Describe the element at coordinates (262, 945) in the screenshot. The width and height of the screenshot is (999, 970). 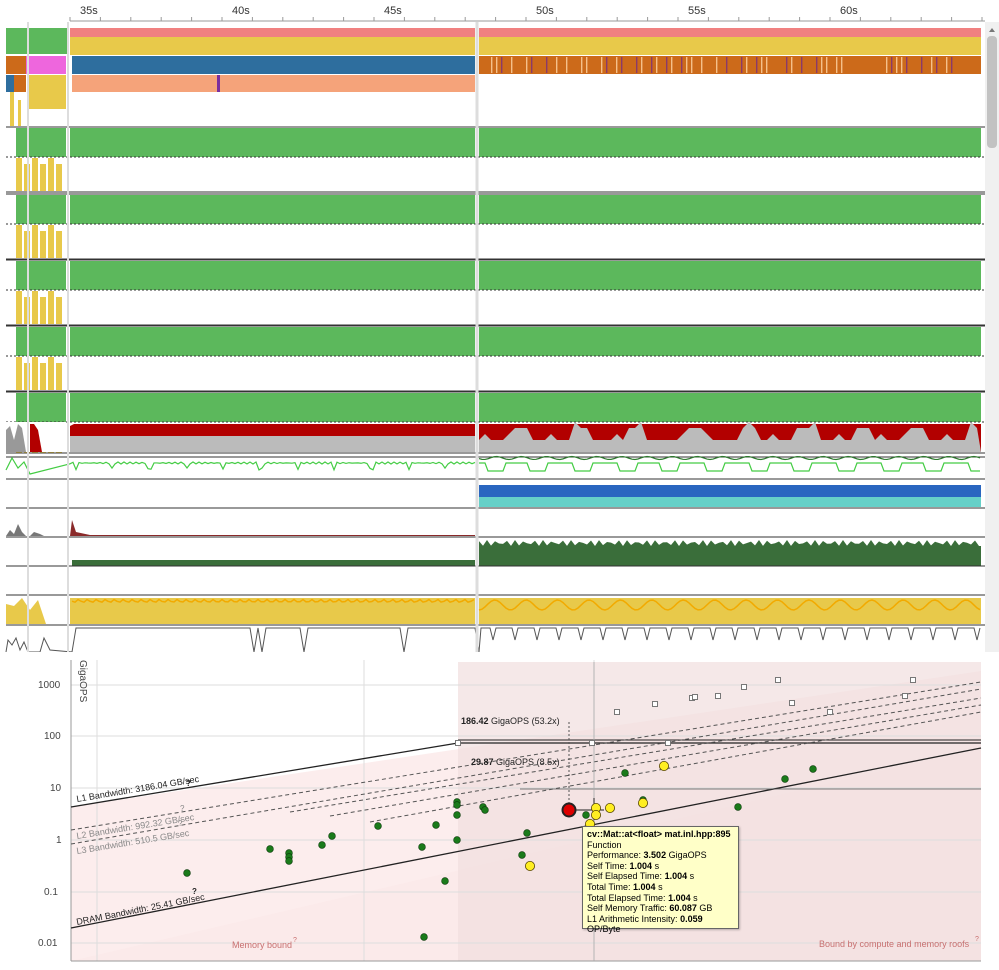
I see `memory-bound-label: Memory bound` at that location.